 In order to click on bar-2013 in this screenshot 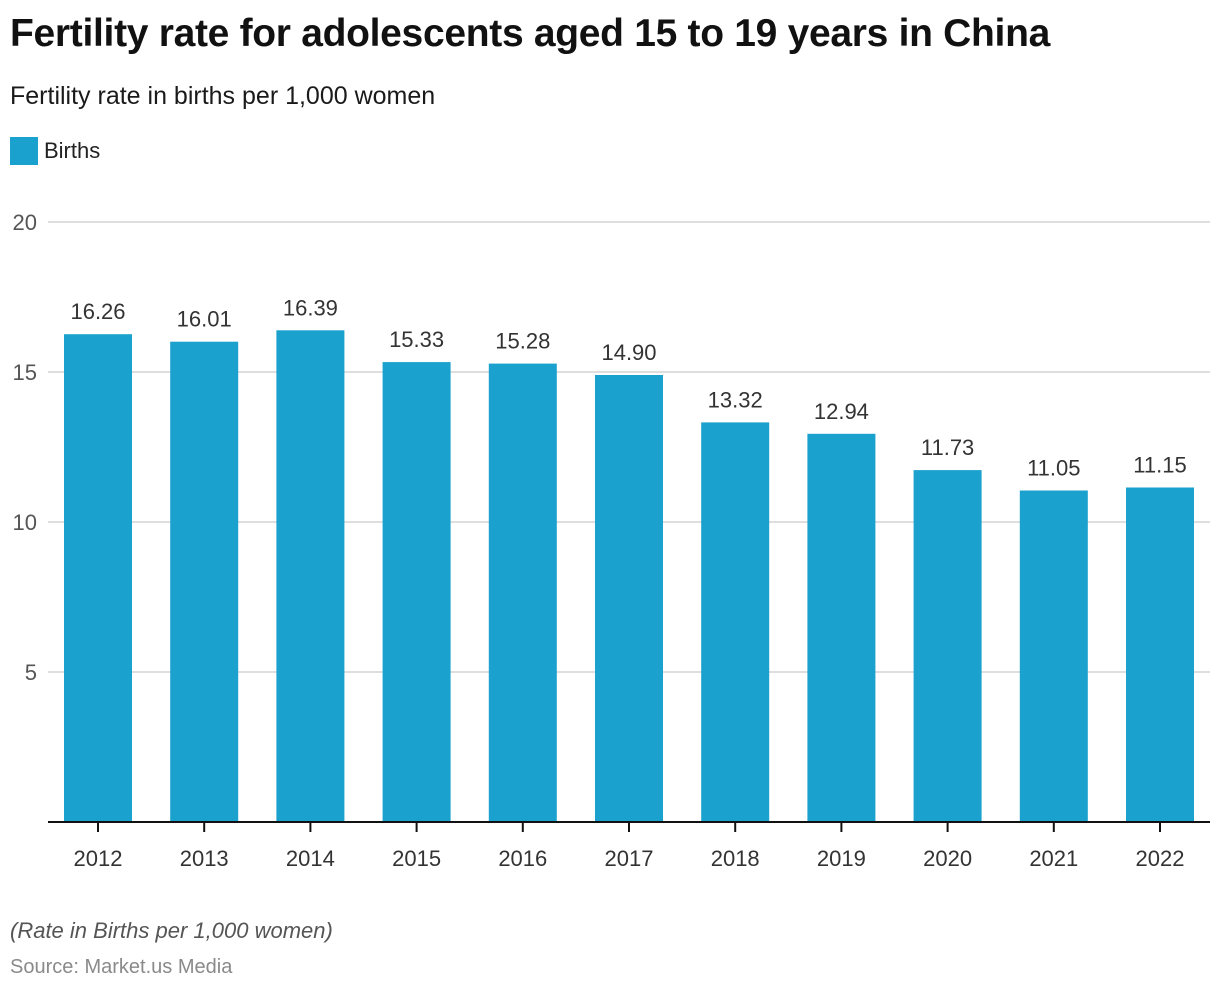, I will do `click(204, 581)`.